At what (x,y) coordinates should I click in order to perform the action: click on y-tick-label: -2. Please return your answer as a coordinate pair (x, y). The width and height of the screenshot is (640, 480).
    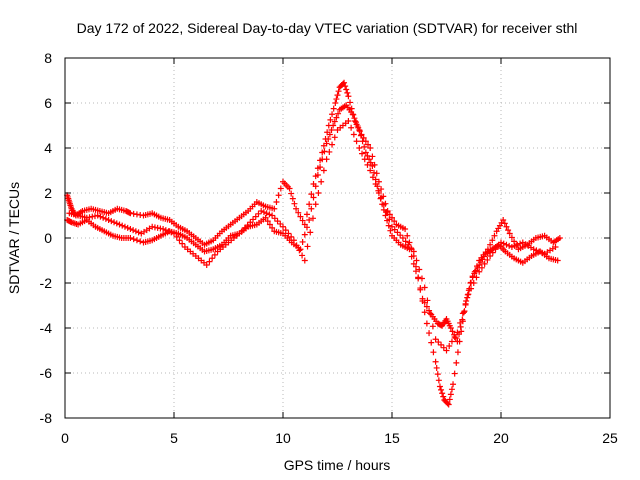
    Looking at the image, I should click on (46, 283).